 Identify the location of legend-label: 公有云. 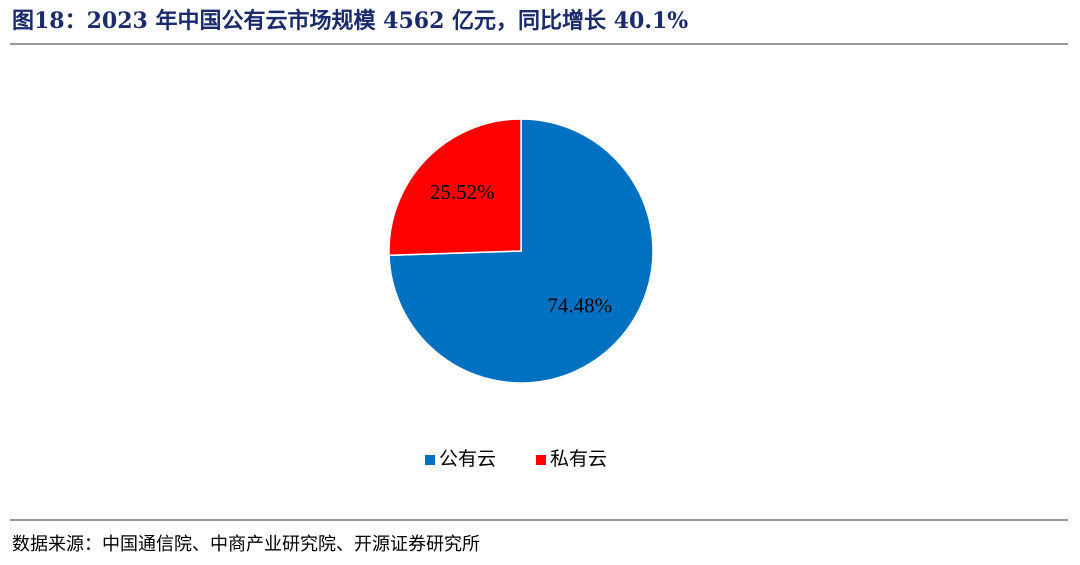
(467, 459).